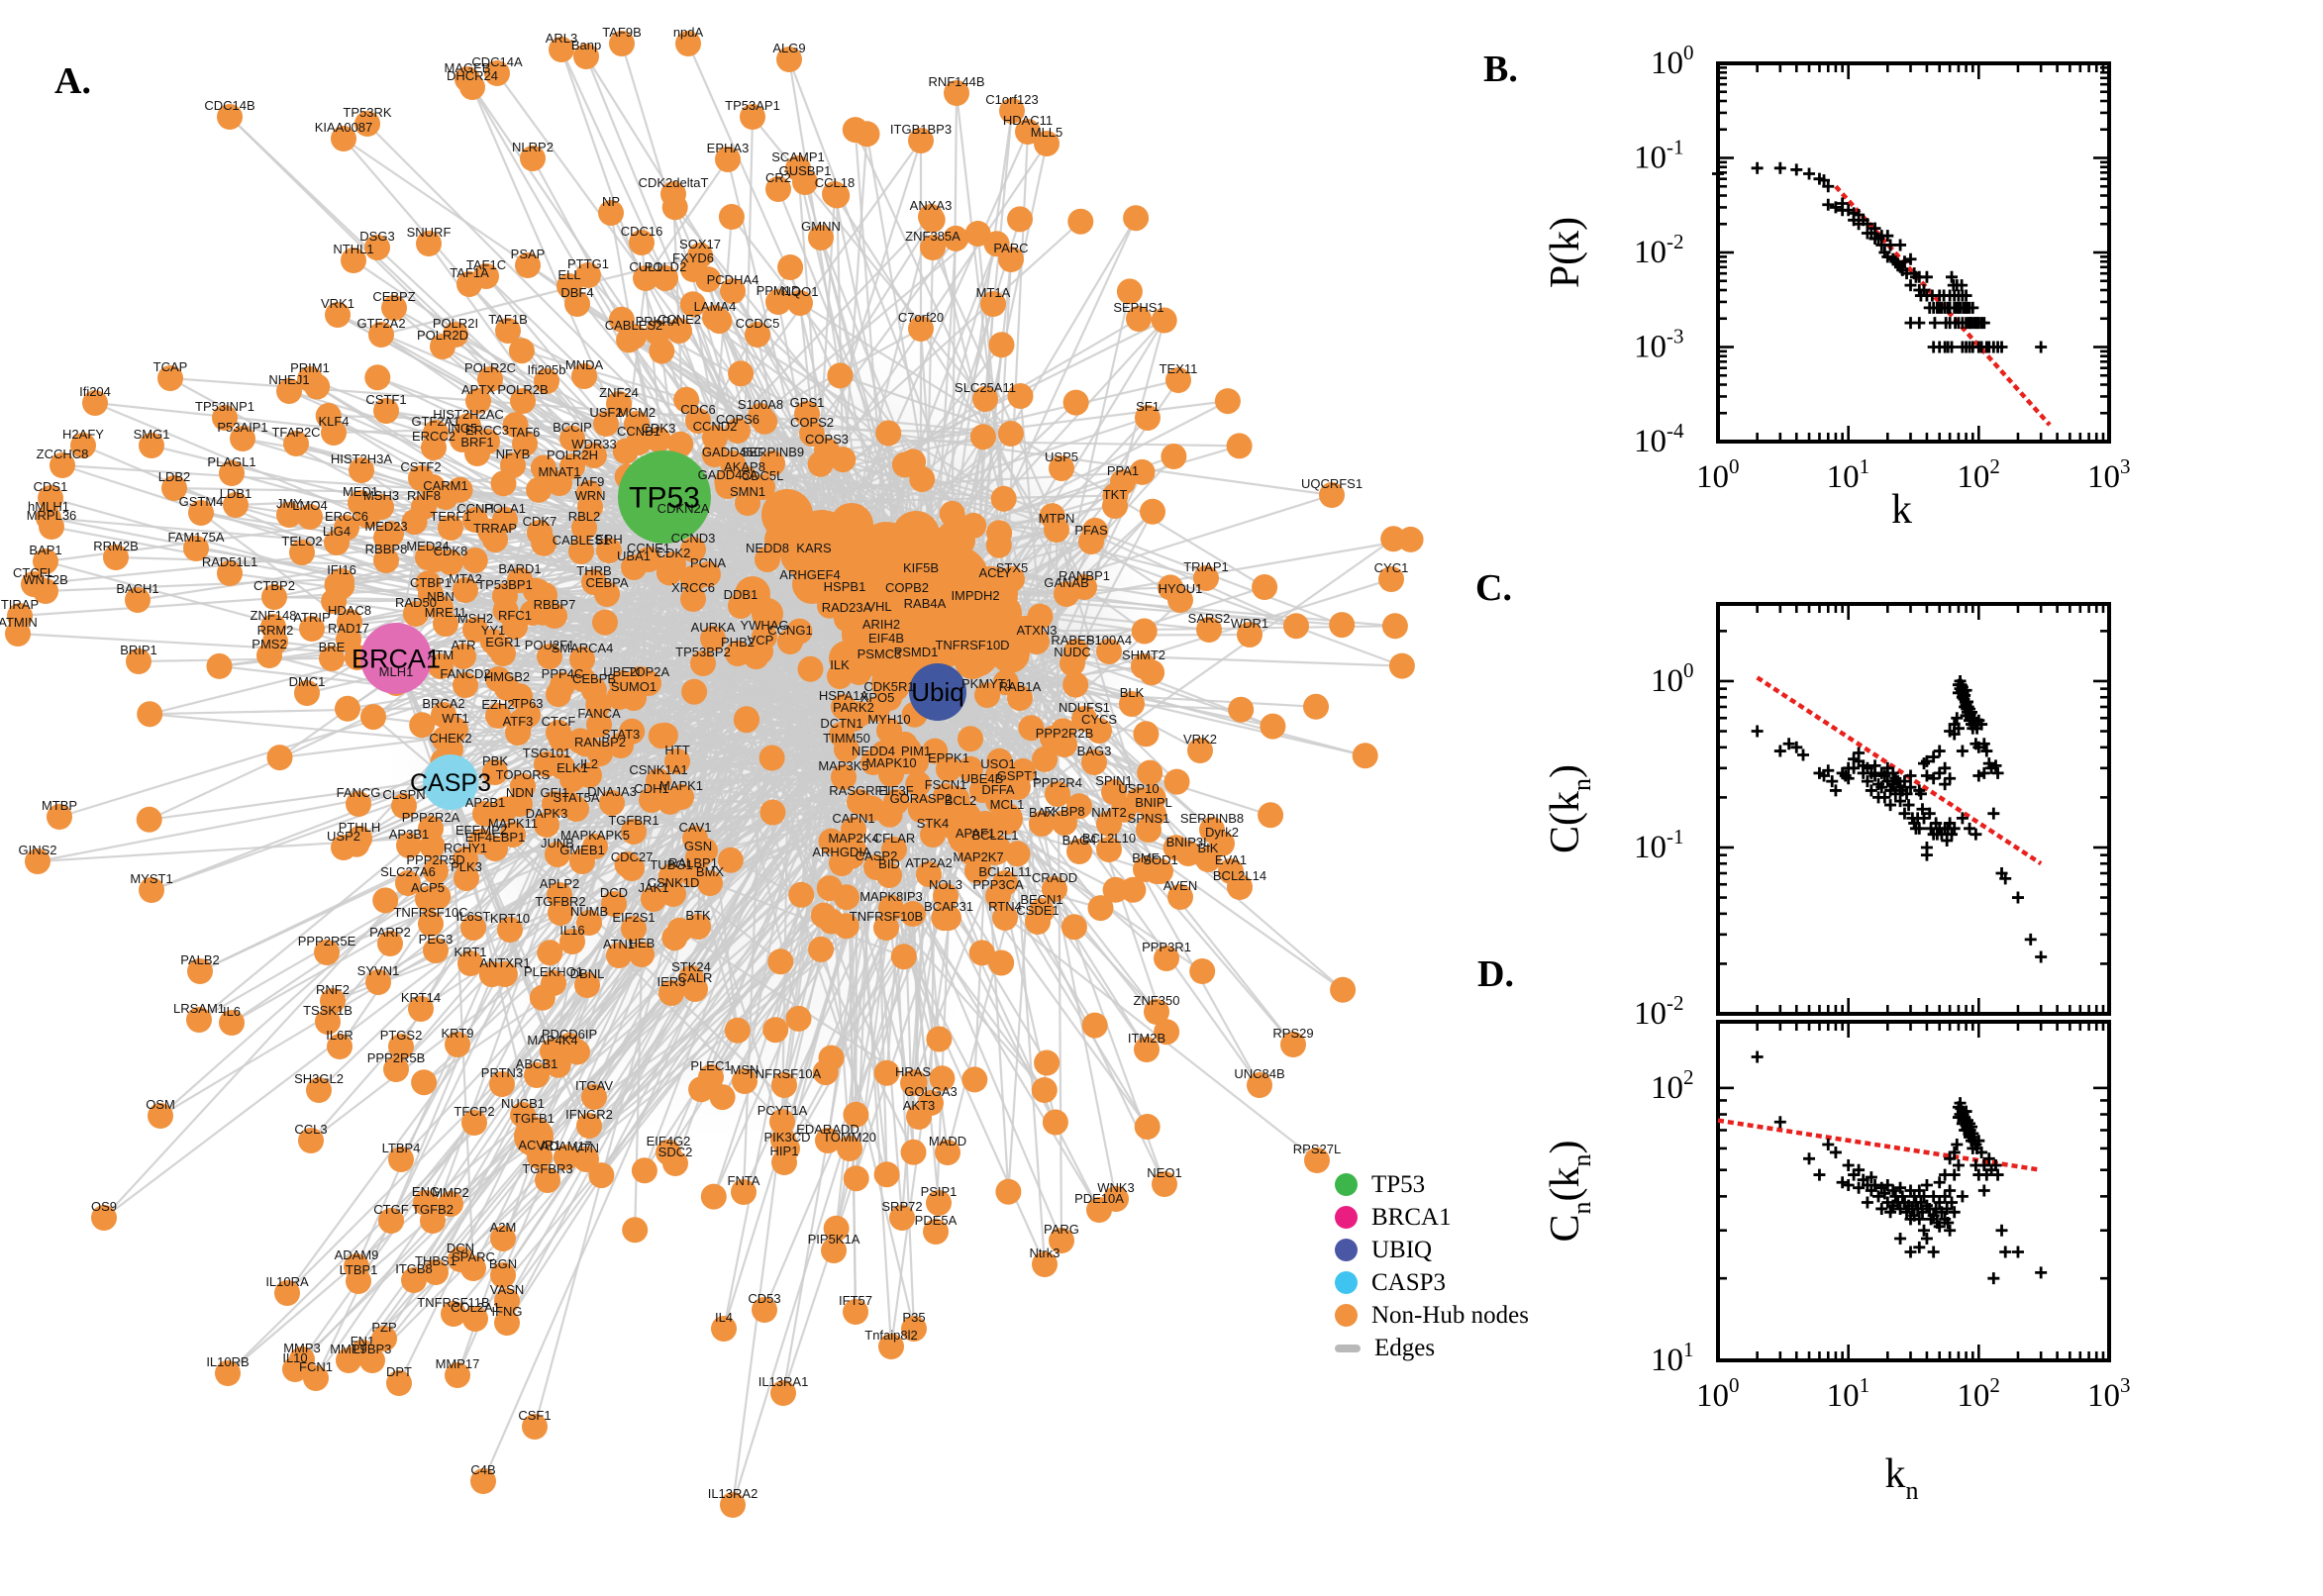  Describe the element at coordinates (508, 319) in the screenshot. I see `svg-text: TAF1B` at that location.